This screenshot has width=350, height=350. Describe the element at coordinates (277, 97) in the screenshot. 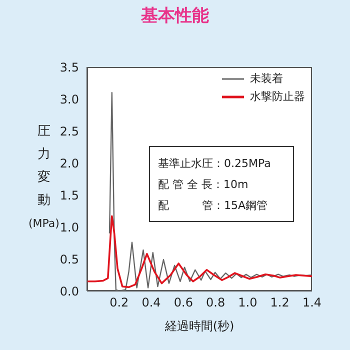

I see `legend-label: 水撃防止器` at that location.